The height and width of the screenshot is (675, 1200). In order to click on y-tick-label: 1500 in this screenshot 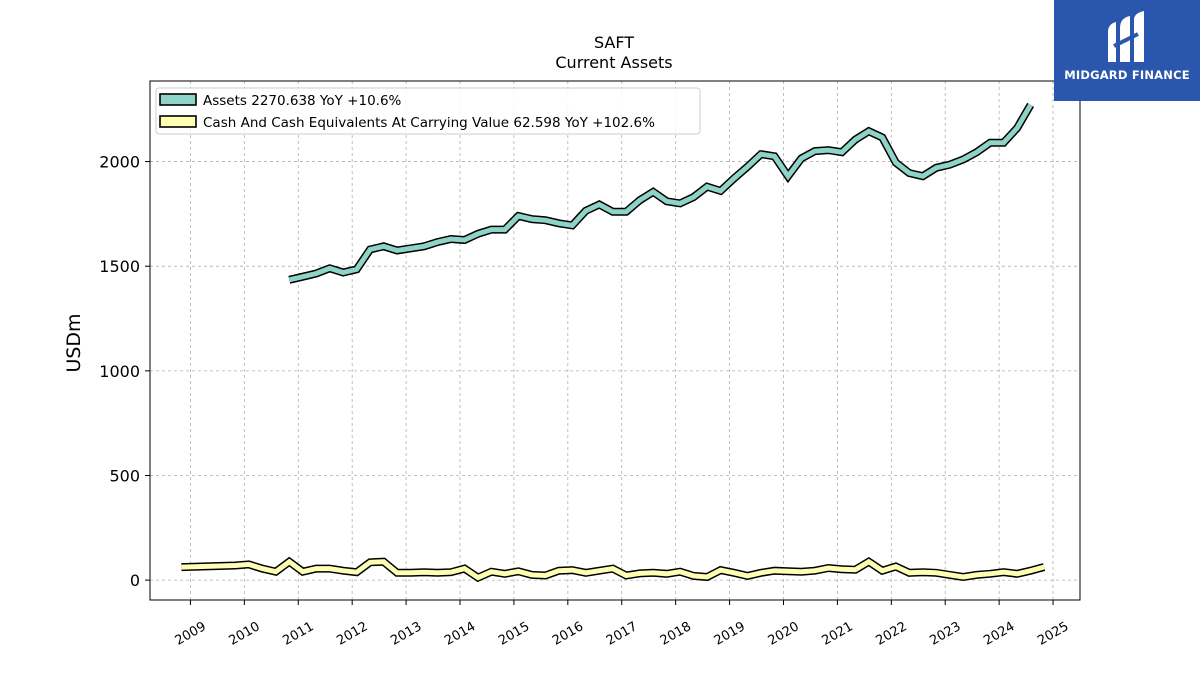, I will do `click(119, 266)`.